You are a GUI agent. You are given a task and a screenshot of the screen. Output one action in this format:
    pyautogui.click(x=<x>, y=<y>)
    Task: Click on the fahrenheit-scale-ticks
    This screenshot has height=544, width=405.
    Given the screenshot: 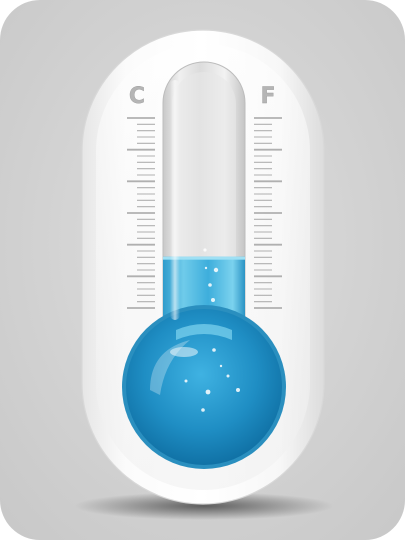 What is the action you would take?
    pyautogui.click(x=268, y=213)
    